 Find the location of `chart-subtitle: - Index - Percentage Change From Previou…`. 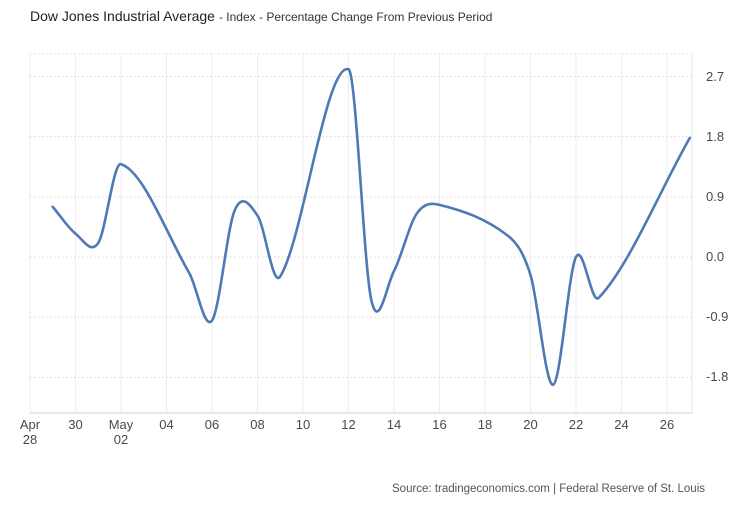

chart-subtitle: - Index - Percentage Change From Previou… is located at coordinates (355, 17).